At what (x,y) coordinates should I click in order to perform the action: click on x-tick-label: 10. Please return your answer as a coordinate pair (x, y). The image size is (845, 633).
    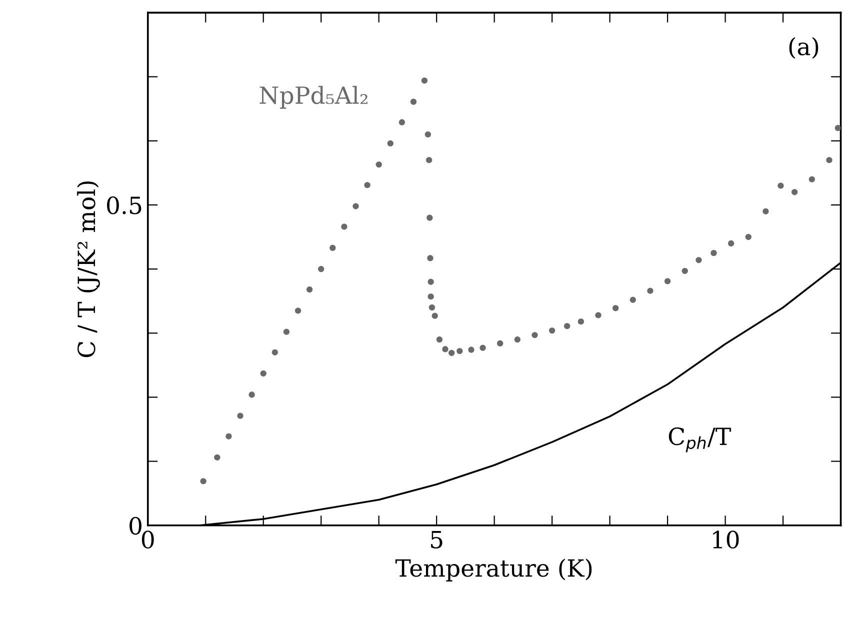
    Looking at the image, I should click on (726, 539).